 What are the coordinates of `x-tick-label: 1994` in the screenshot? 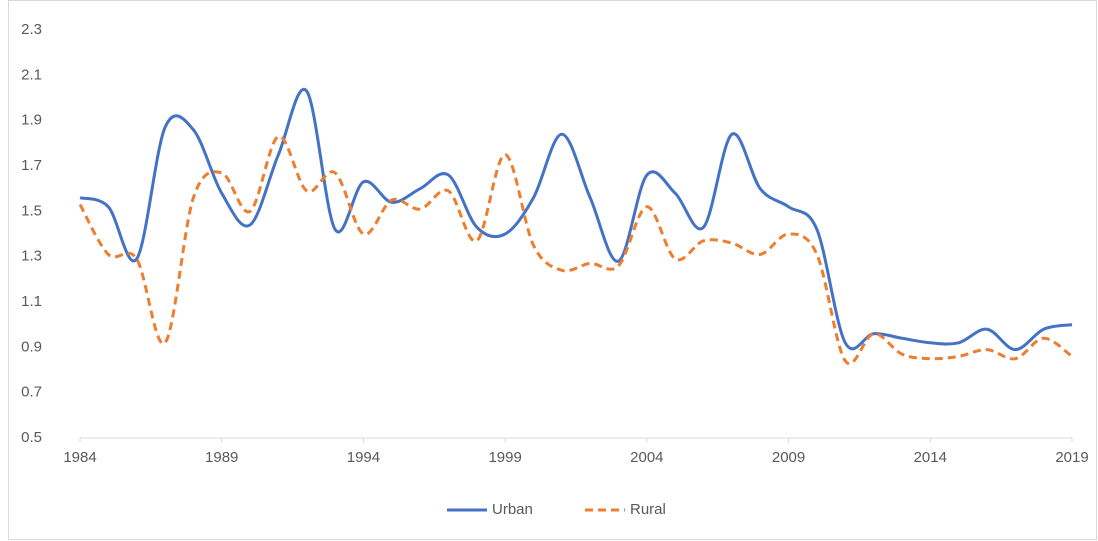 It's located at (363, 457).